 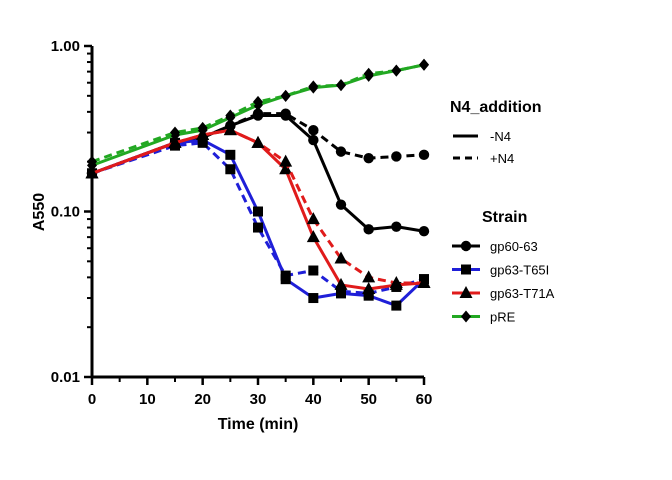 I want to click on x-axis-title: Time (min), so click(x=258, y=424).